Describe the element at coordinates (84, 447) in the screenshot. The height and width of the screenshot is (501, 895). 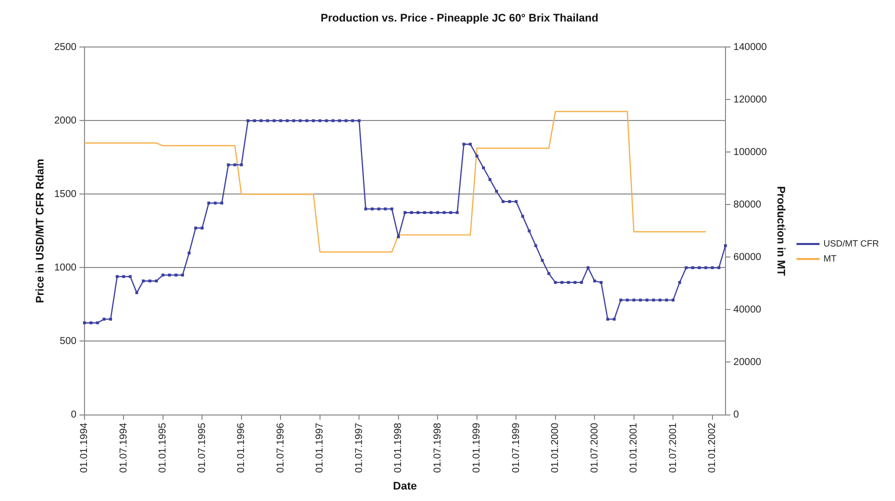
I see `x-tick-label: 01.01.1994` at that location.